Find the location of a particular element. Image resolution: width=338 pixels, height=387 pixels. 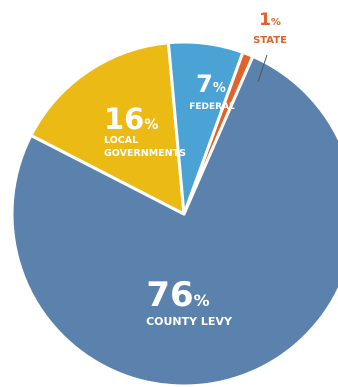

state-leader-line is located at coordinates (262, 68).